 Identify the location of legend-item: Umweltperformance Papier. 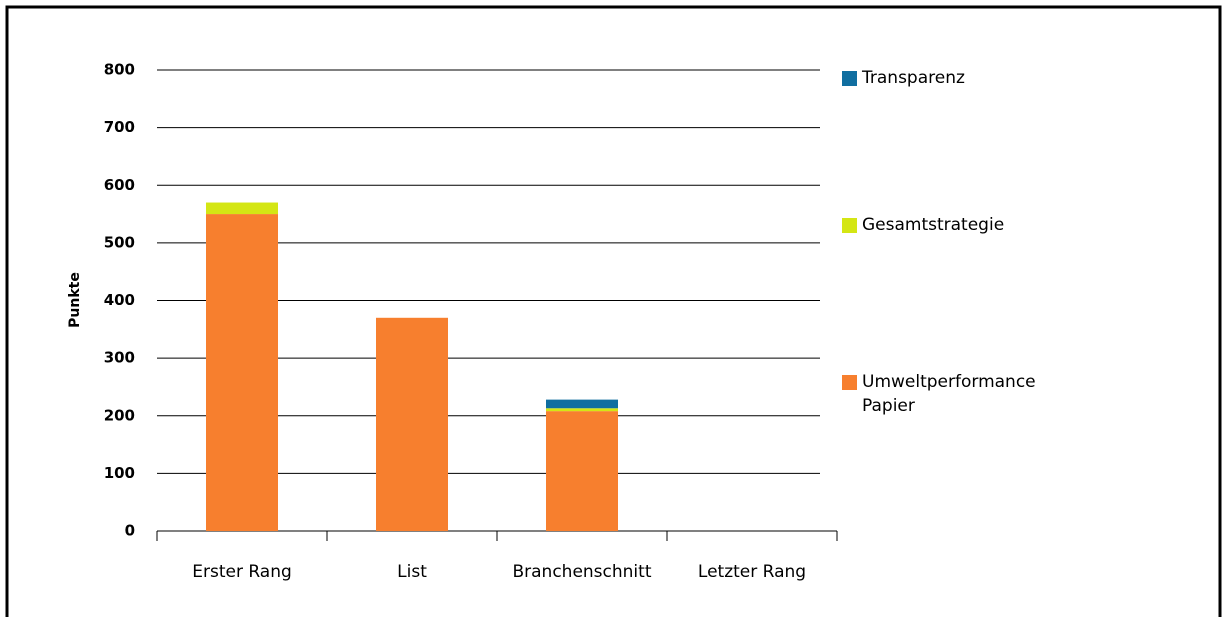
(957, 394).